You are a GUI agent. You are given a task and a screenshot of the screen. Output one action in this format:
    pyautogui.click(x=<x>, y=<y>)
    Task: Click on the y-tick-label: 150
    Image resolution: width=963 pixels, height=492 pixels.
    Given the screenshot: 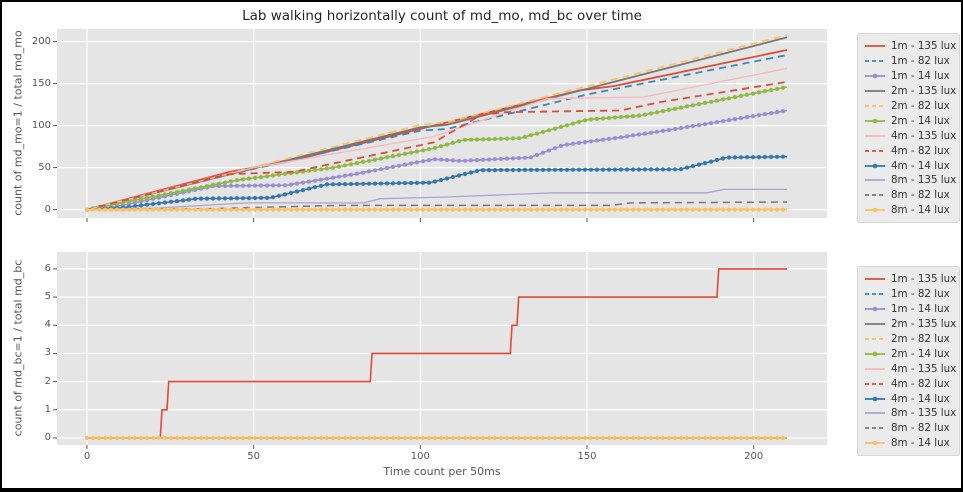 What is the action you would take?
    pyautogui.click(x=41, y=83)
    